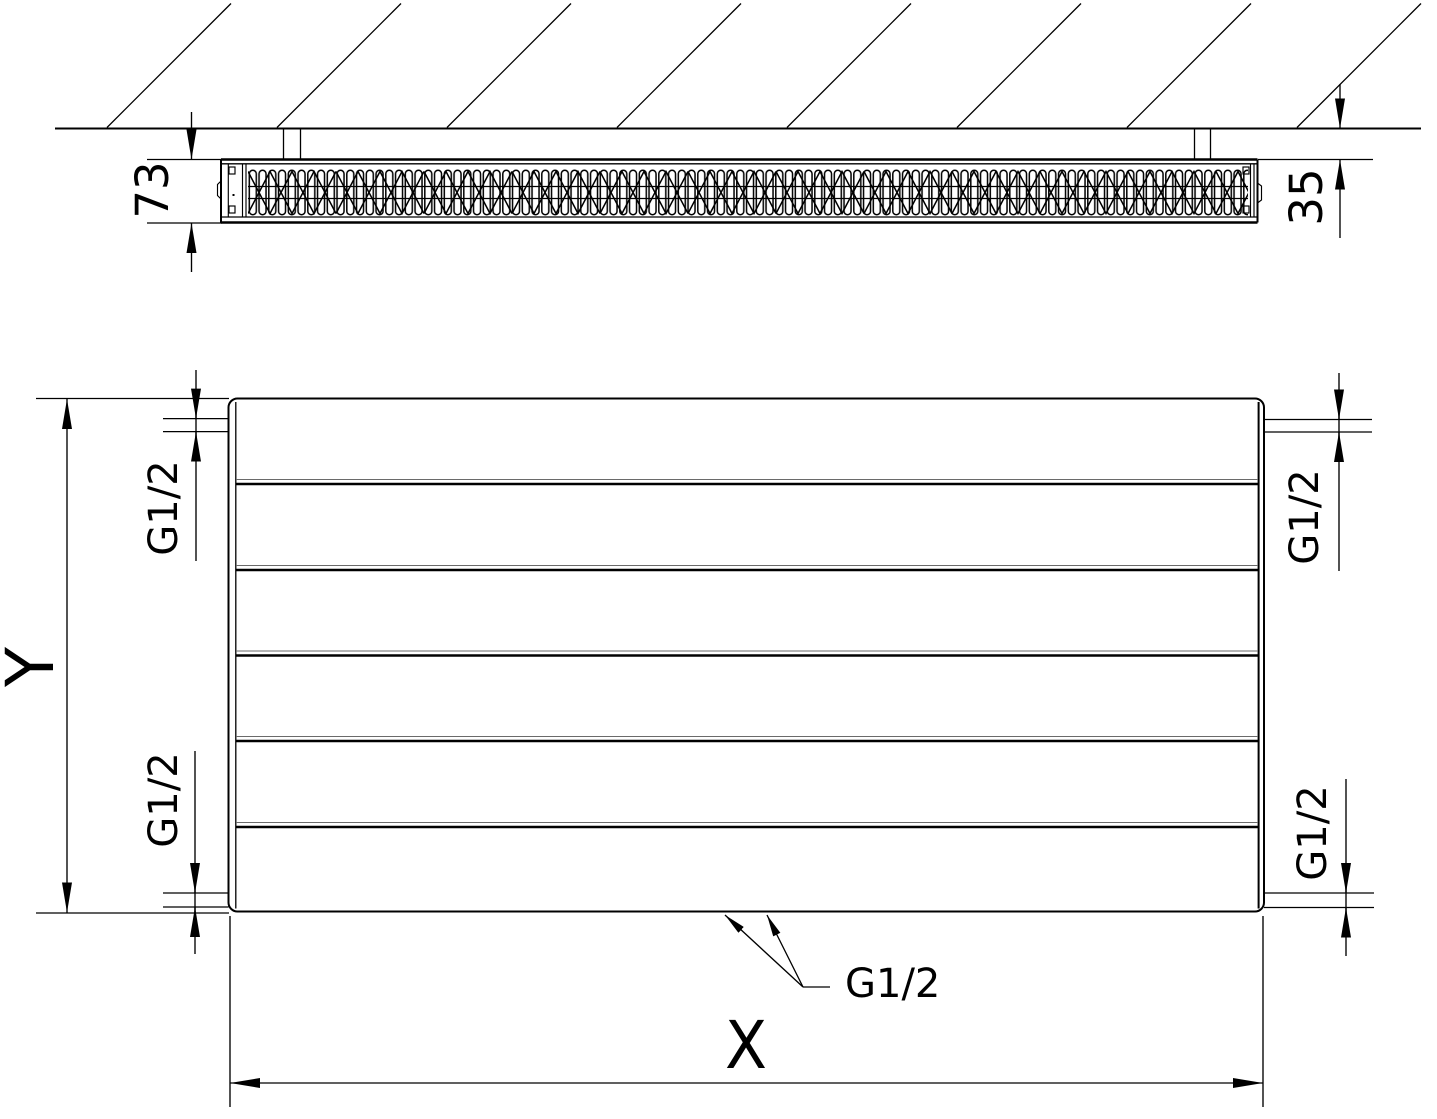 This screenshot has width=1437, height=1119. Describe the element at coordinates (1318, 425) in the screenshot. I see `connection-stub-top-right` at that location.